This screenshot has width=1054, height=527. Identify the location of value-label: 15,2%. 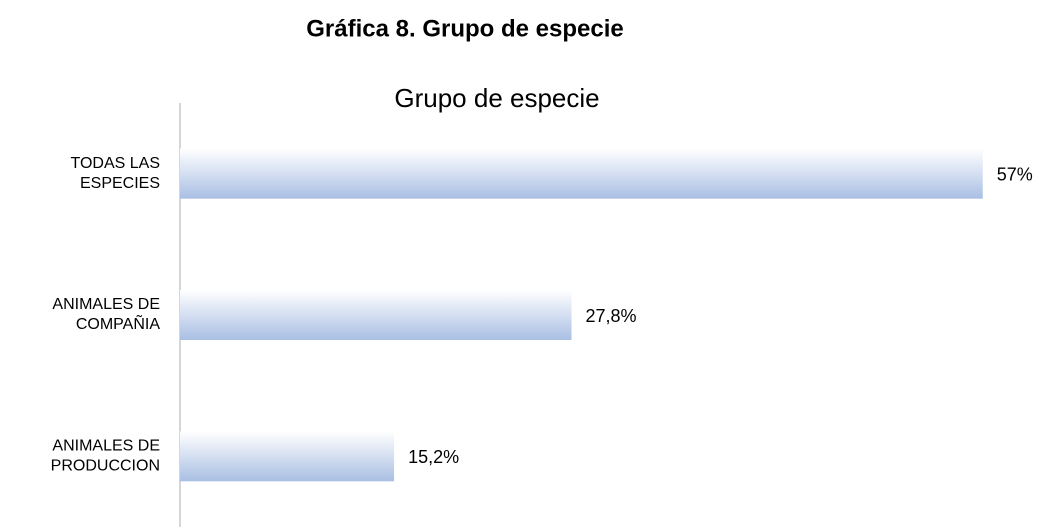
(433, 457).